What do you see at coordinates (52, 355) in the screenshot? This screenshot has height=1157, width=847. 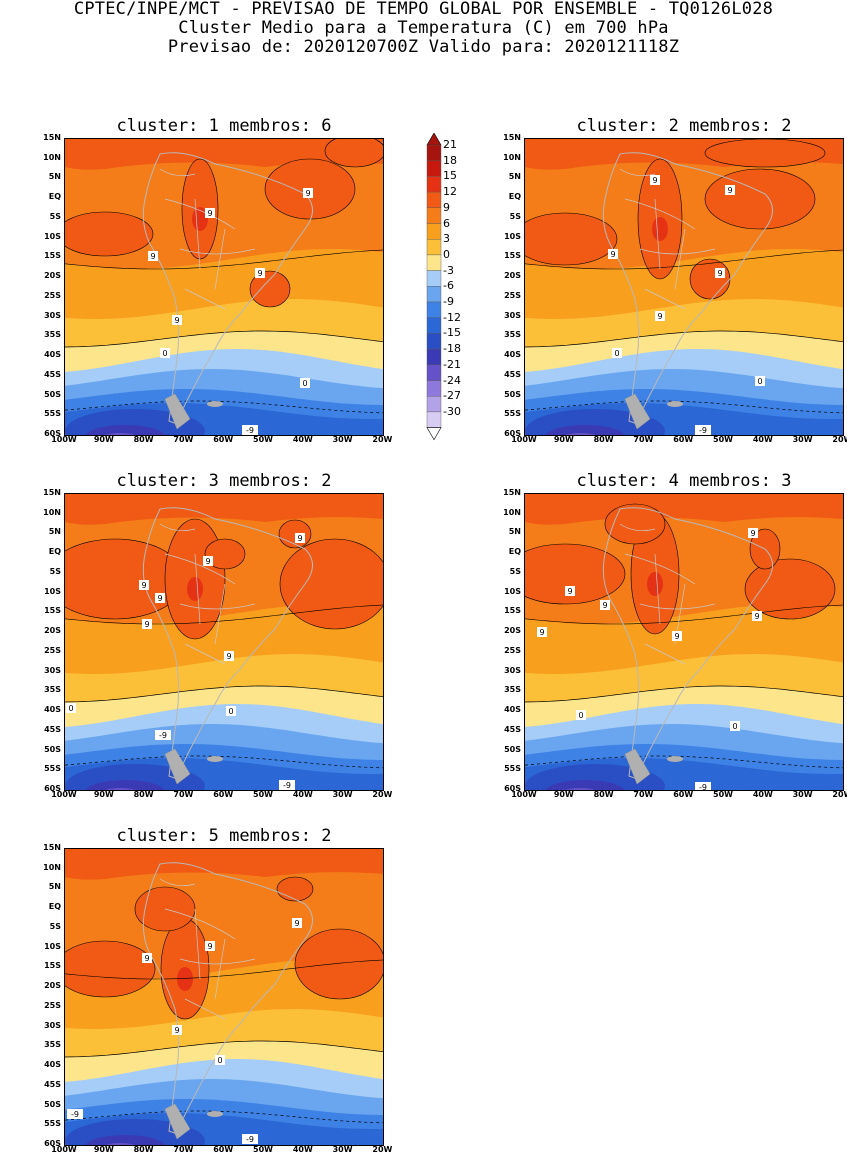 I see `latitude-label: 40S` at bounding box center [52, 355].